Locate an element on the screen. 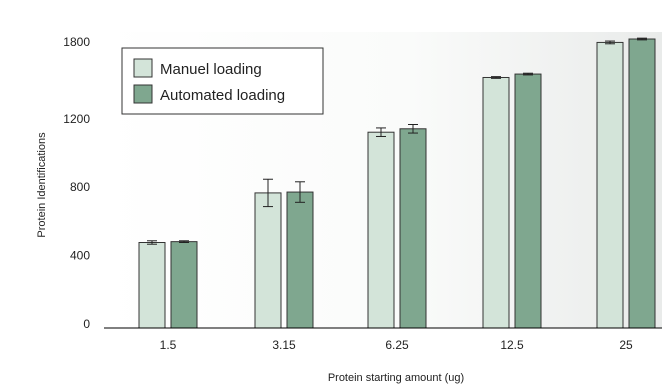  legend-label-manuel: Manuel loading is located at coordinates (211, 69).